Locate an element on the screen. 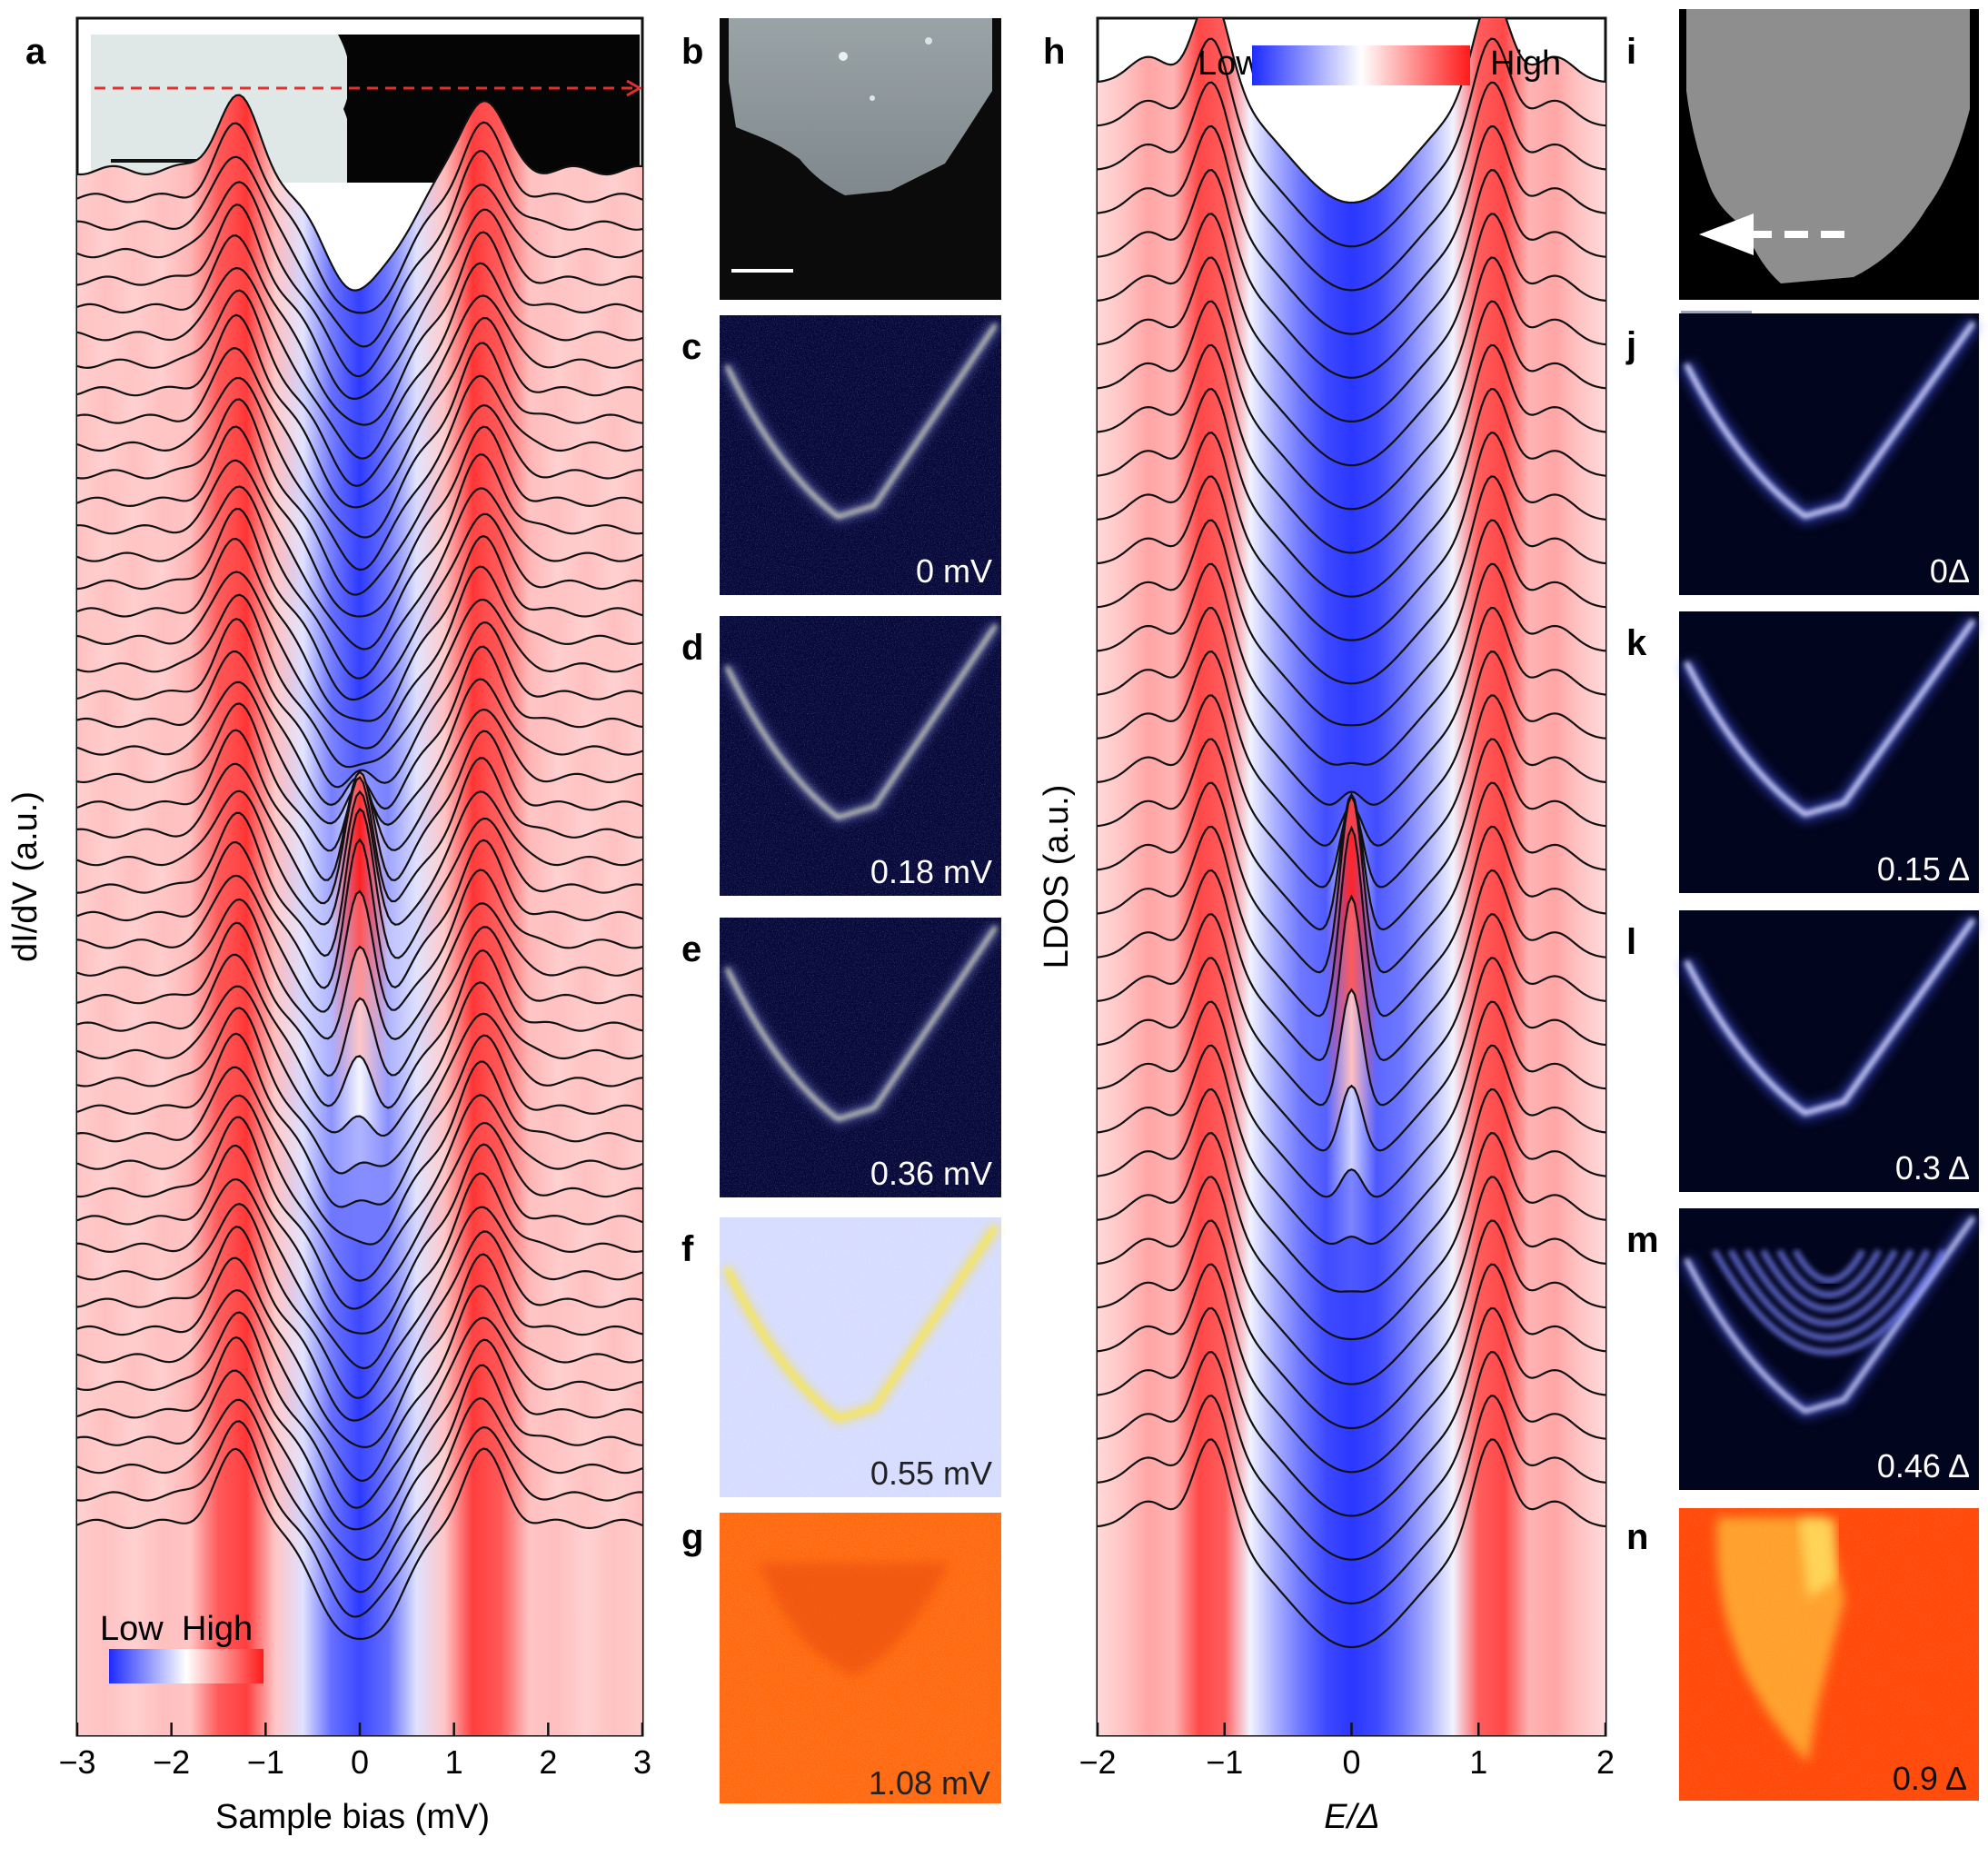  panel-n: 0.9 Δ n is located at coordinates (1802, 1655).